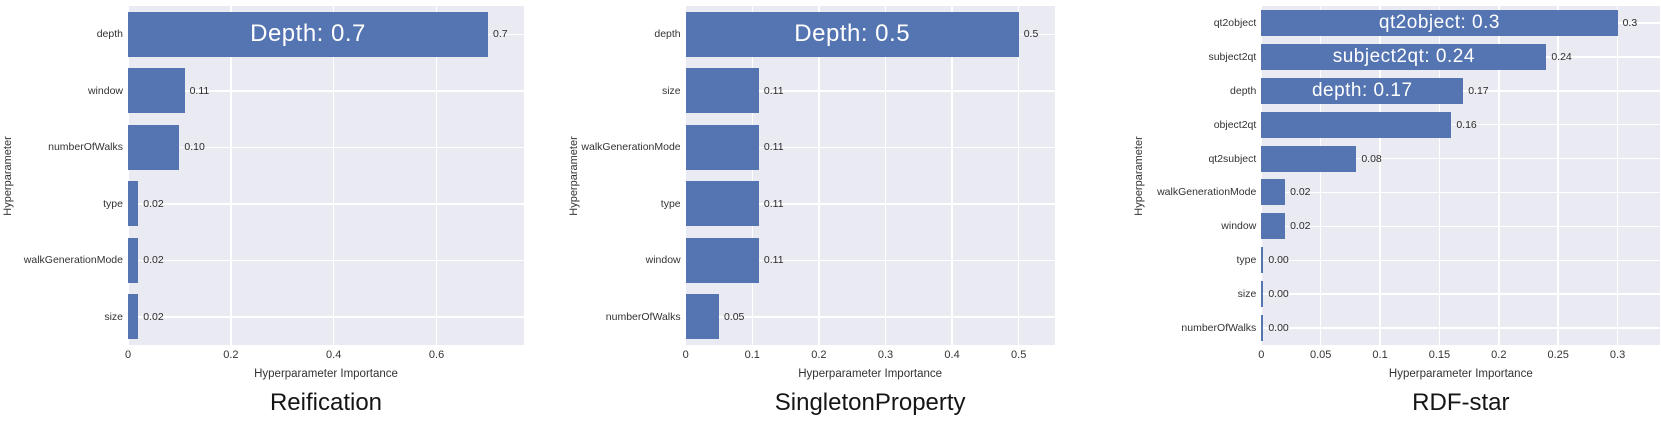 The height and width of the screenshot is (433, 1661). Describe the element at coordinates (1630, 22) in the screenshot. I see `bar-value-label: 0.3` at that location.